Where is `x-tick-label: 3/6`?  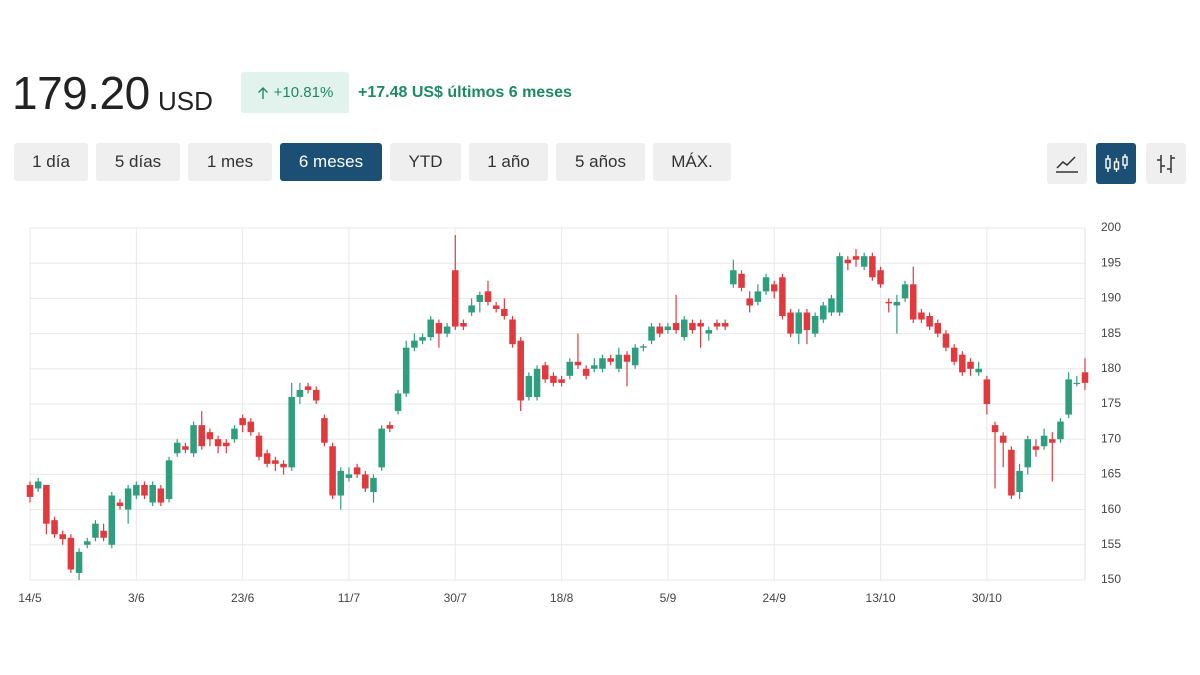 x-tick-label: 3/6 is located at coordinates (136, 598).